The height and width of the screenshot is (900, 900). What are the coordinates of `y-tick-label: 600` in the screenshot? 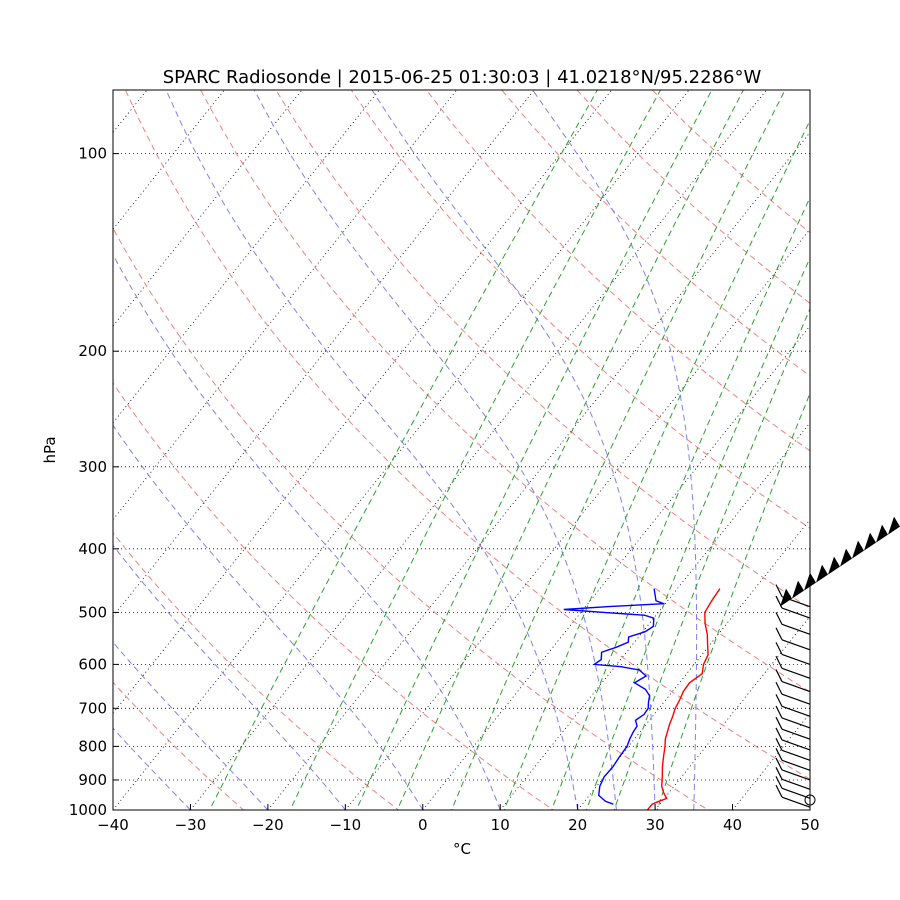 It's located at (92, 664).